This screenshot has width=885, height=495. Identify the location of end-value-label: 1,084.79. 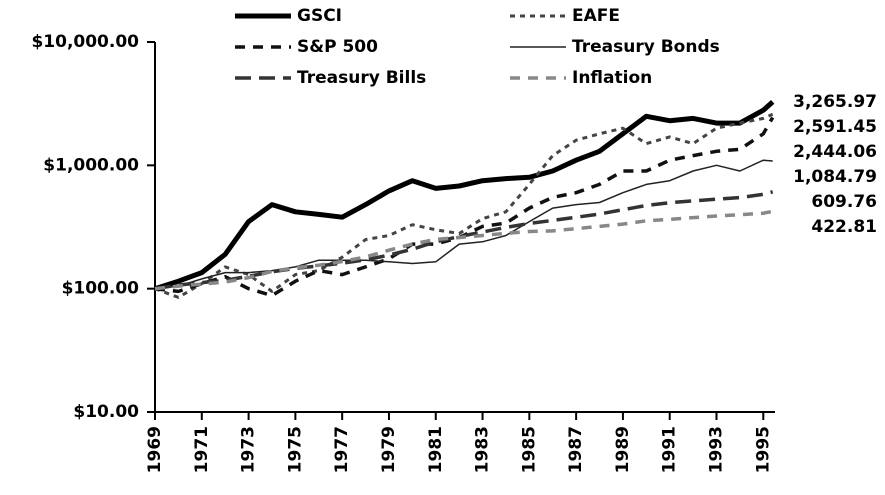
(835, 177).